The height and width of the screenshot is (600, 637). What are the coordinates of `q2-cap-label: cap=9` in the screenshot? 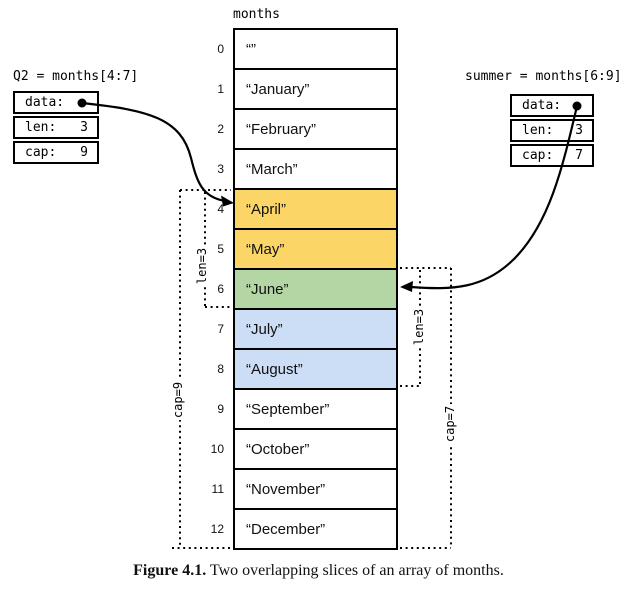 It's located at (178, 400).